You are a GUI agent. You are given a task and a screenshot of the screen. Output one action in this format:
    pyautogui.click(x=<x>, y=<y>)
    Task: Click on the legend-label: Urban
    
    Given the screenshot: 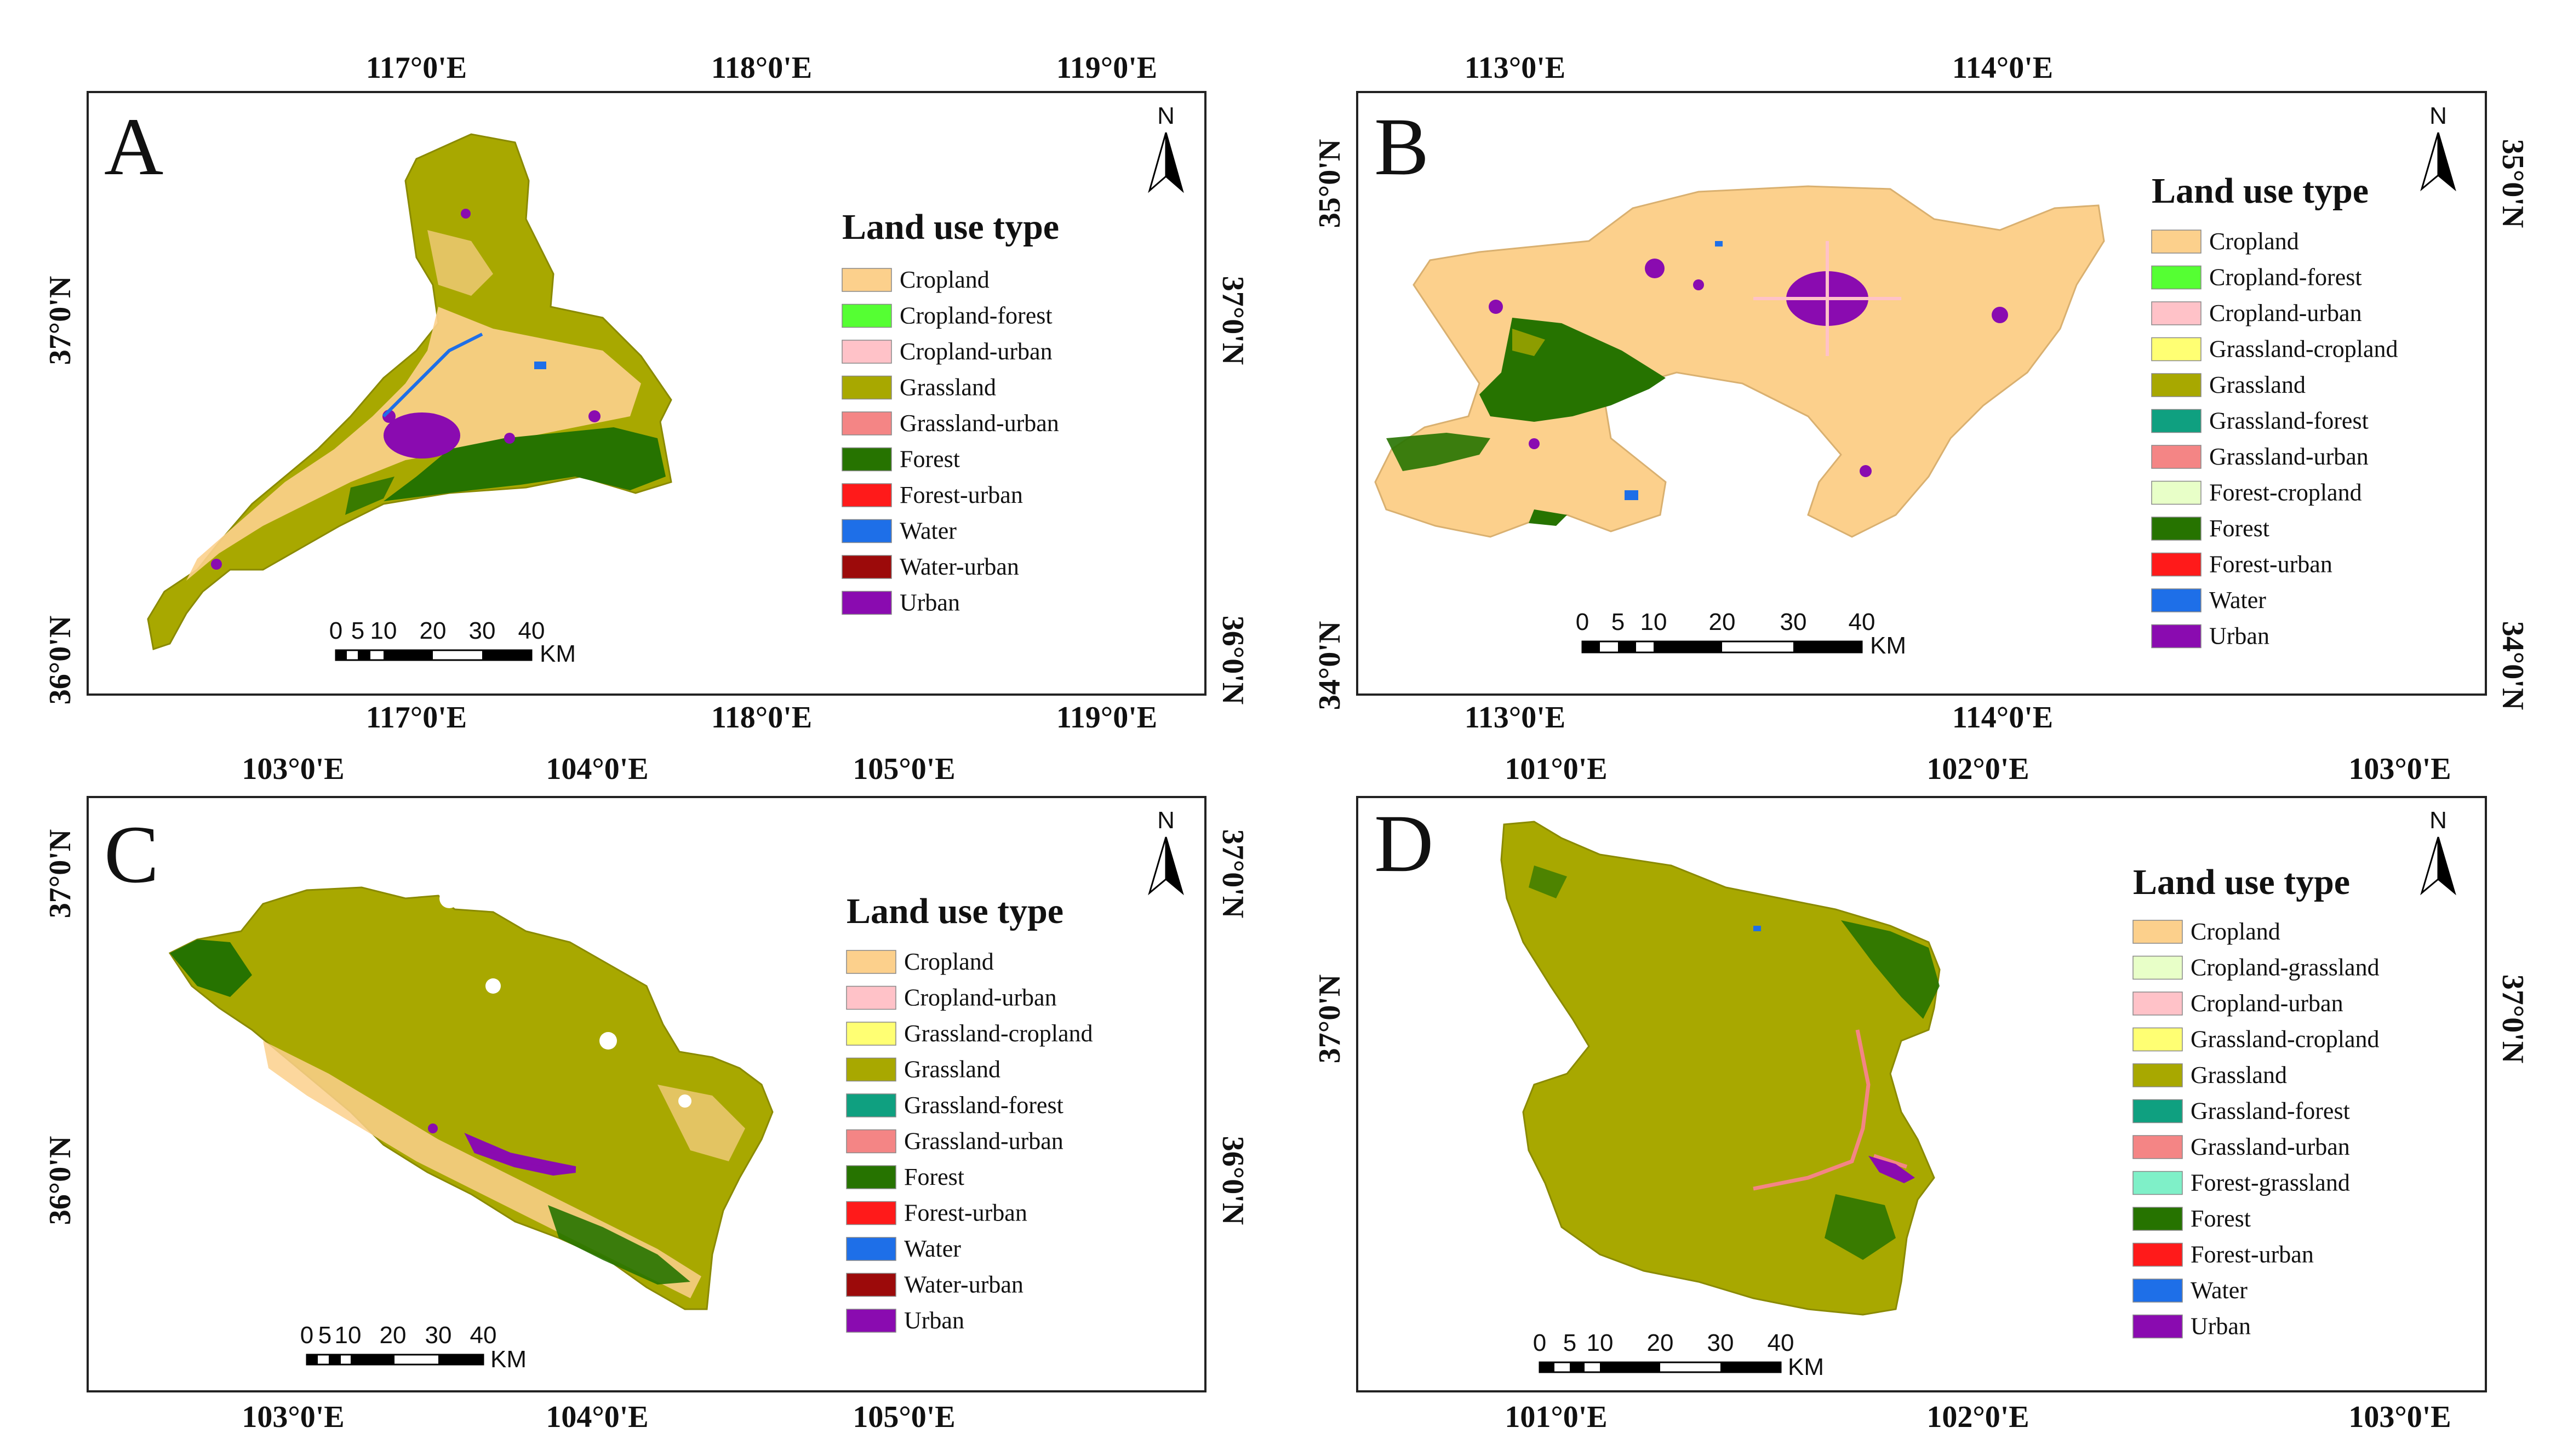 What is the action you would take?
    pyautogui.click(x=2239, y=636)
    